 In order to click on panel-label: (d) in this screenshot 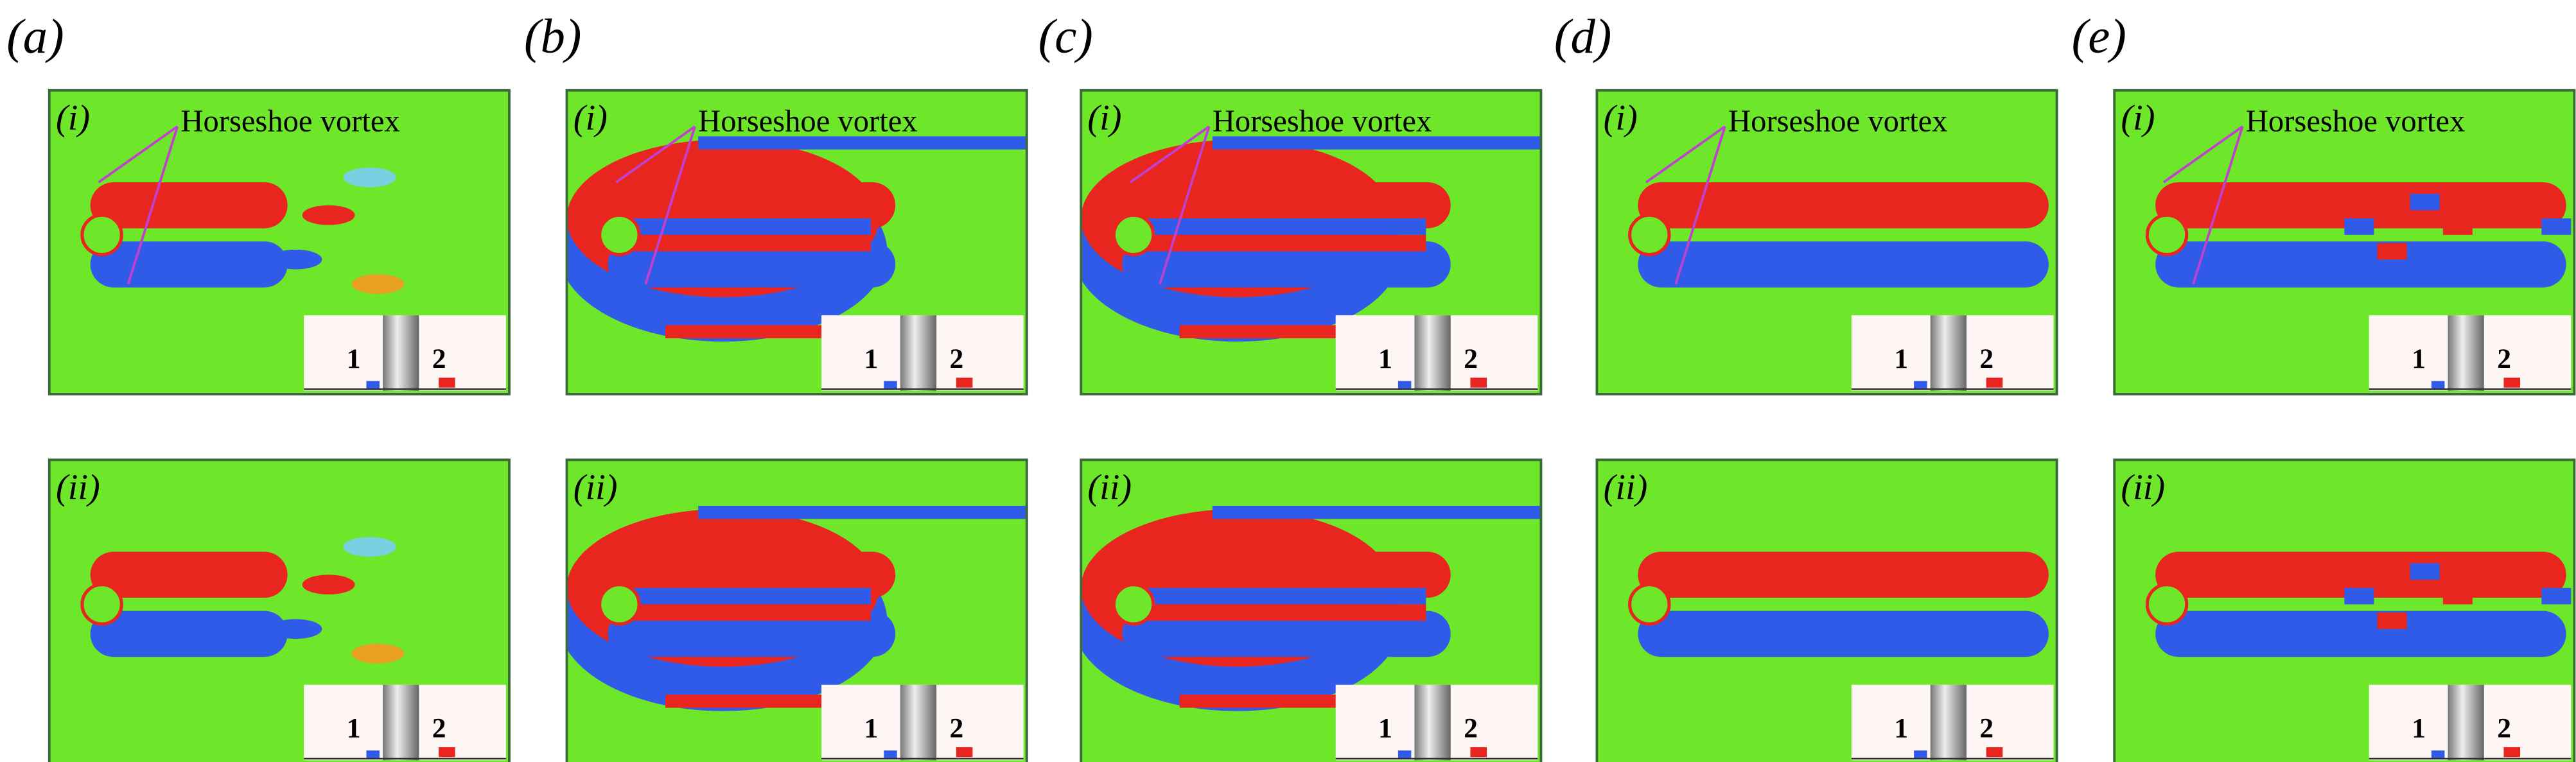, I will do `click(1583, 36)`.